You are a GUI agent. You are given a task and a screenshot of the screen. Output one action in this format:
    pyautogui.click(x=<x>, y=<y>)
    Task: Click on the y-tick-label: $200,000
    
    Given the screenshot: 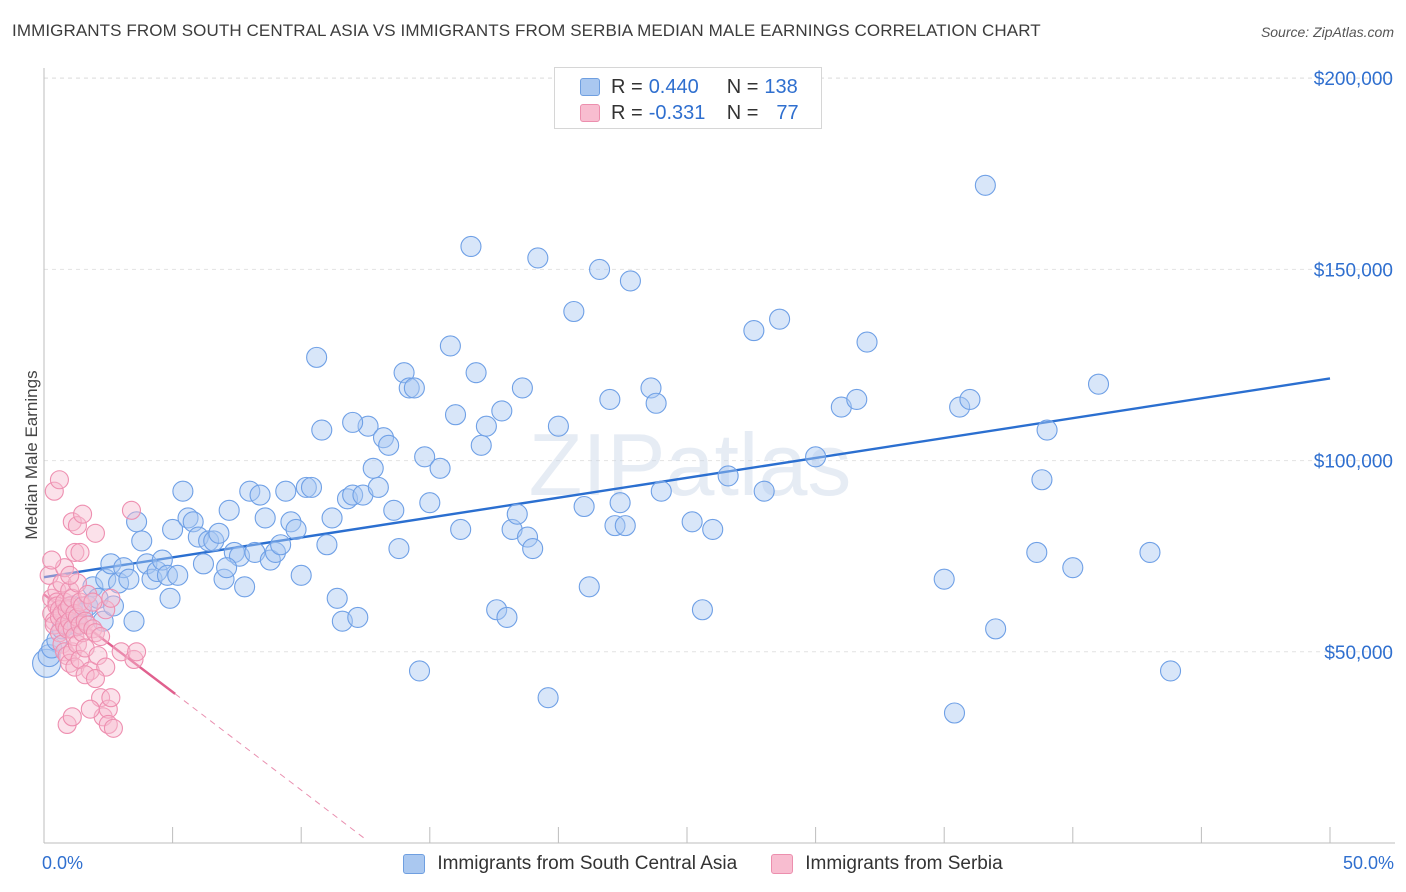 What is the action you would take?
    pyautogui.click(x=1353, y=79)
    